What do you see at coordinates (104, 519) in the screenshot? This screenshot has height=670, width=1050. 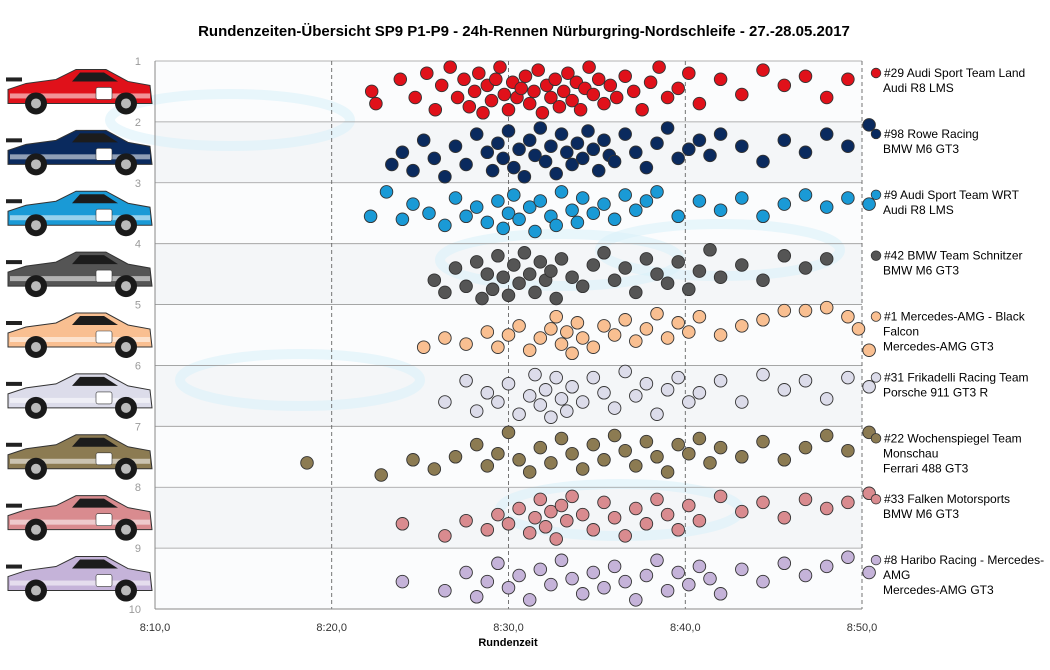 I see `car-number-plate` at bounding box center [104, 519].